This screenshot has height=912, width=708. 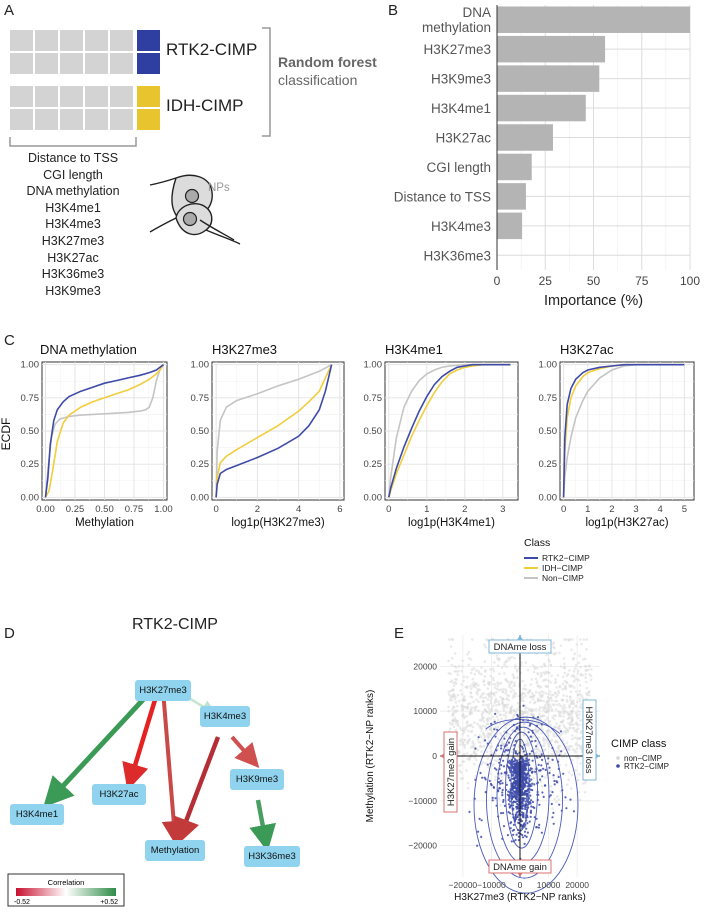 I want to click on panel-label-a: A, so click(x=9, y=10).